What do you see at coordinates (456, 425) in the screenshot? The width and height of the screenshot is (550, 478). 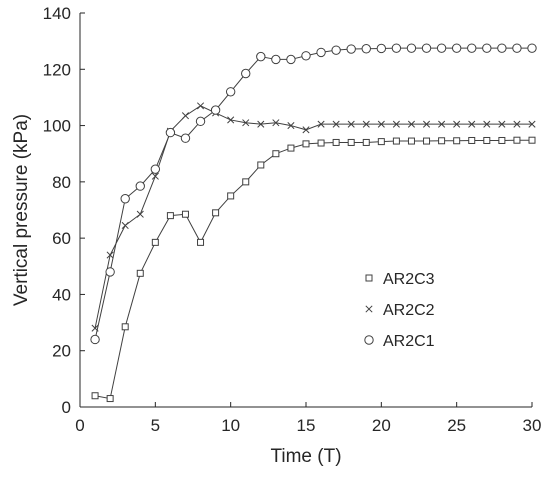 I see `x-tick-label: 25` at bounding box center [456, 425].